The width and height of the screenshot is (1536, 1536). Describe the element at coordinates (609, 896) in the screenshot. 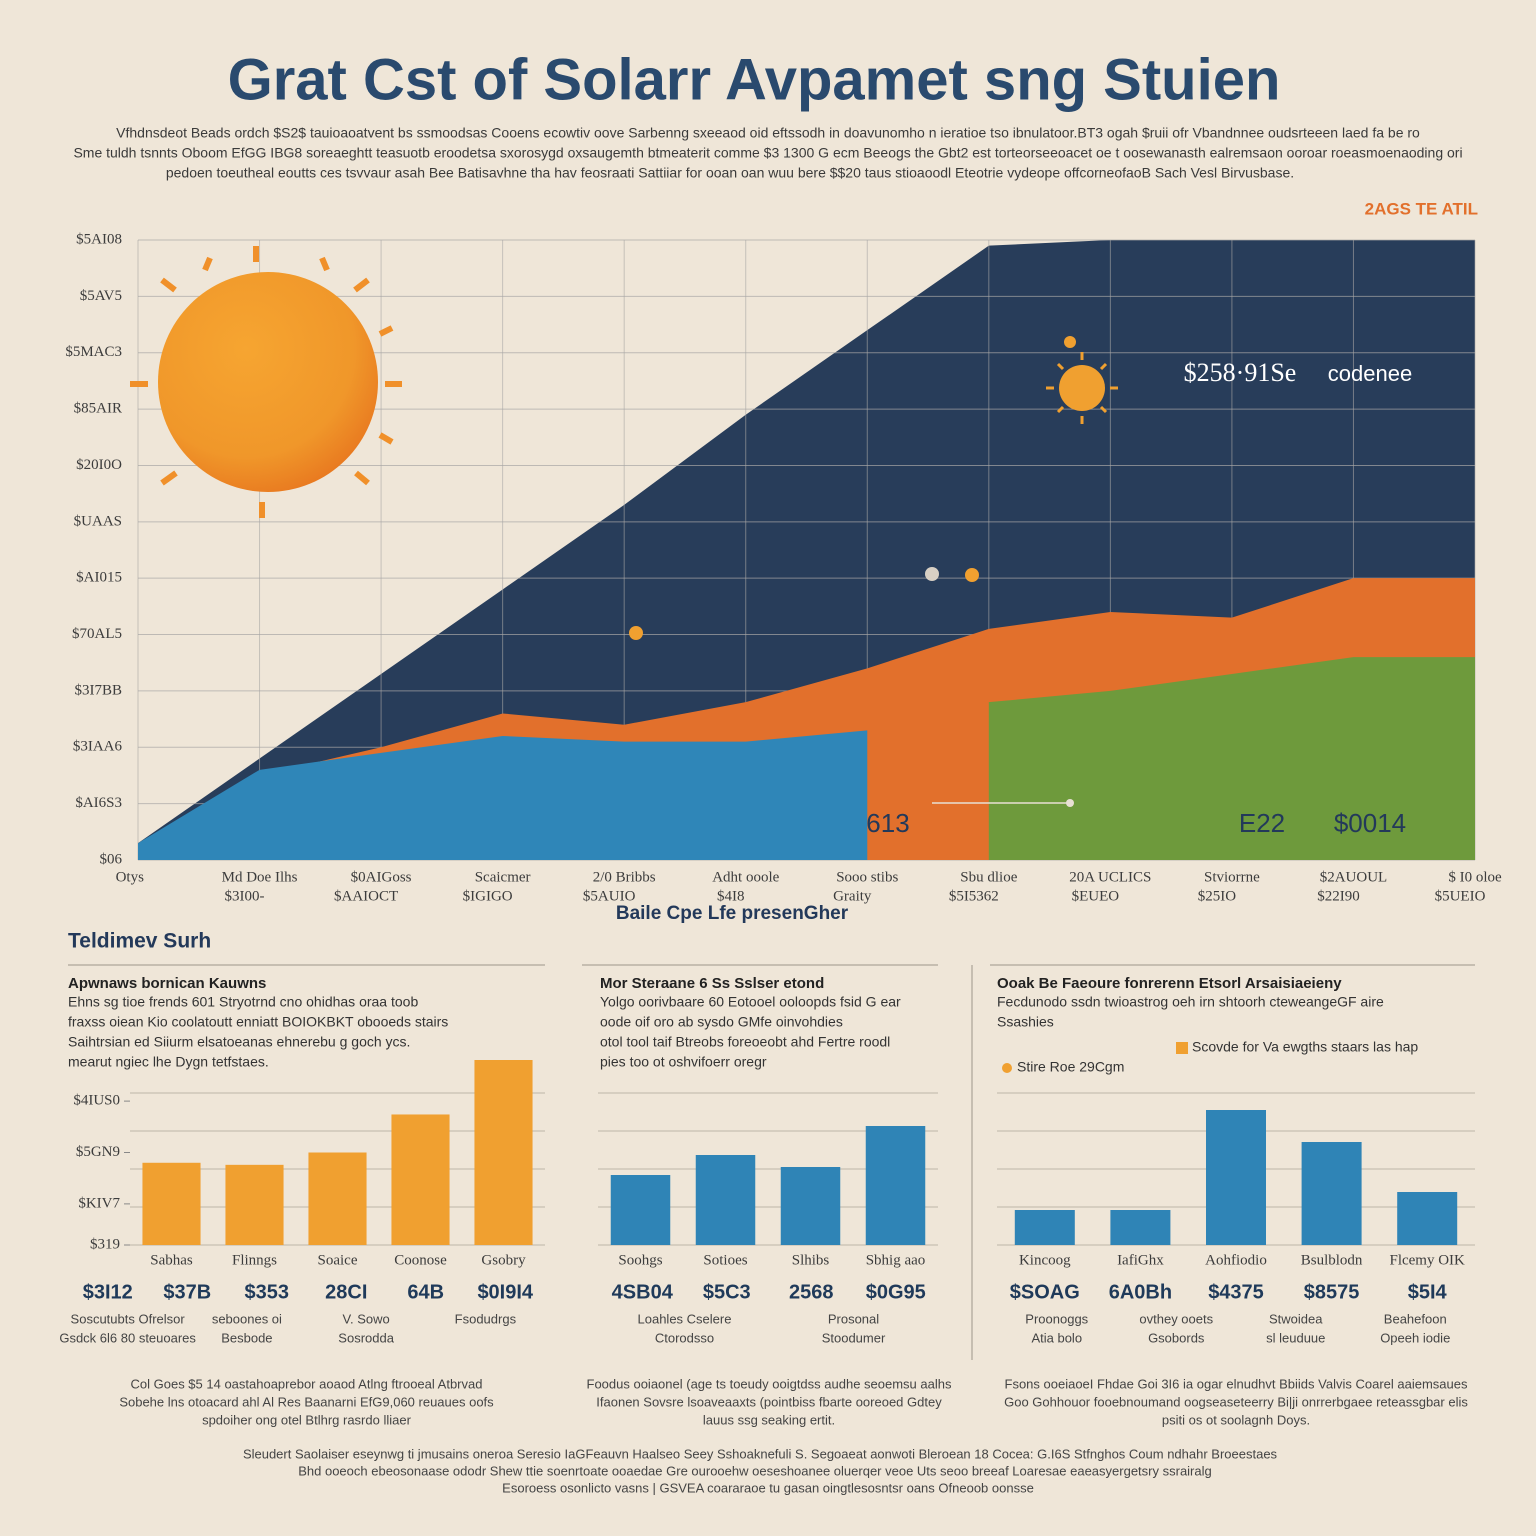

I see `x-tick-sublabel: $5AUIO` at that location.